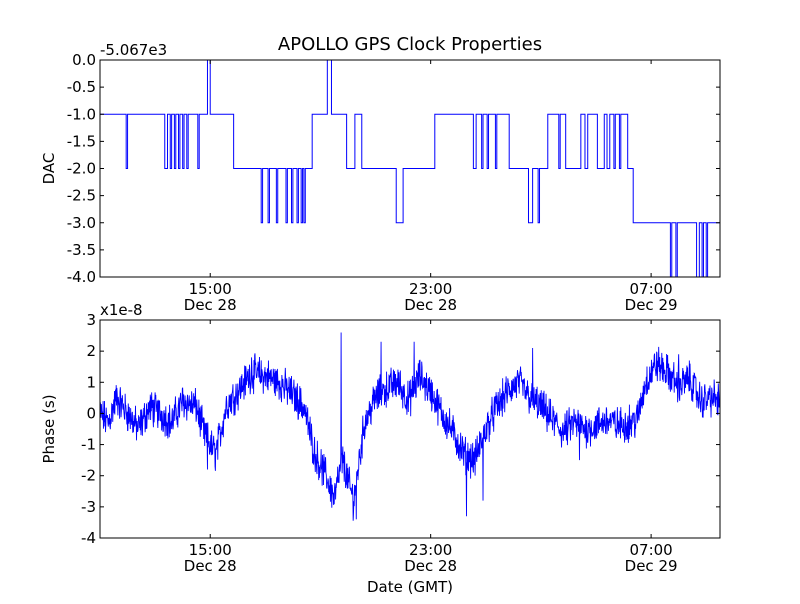  I want to click on dac-ytick-label: 0.0, so click(84, 60).